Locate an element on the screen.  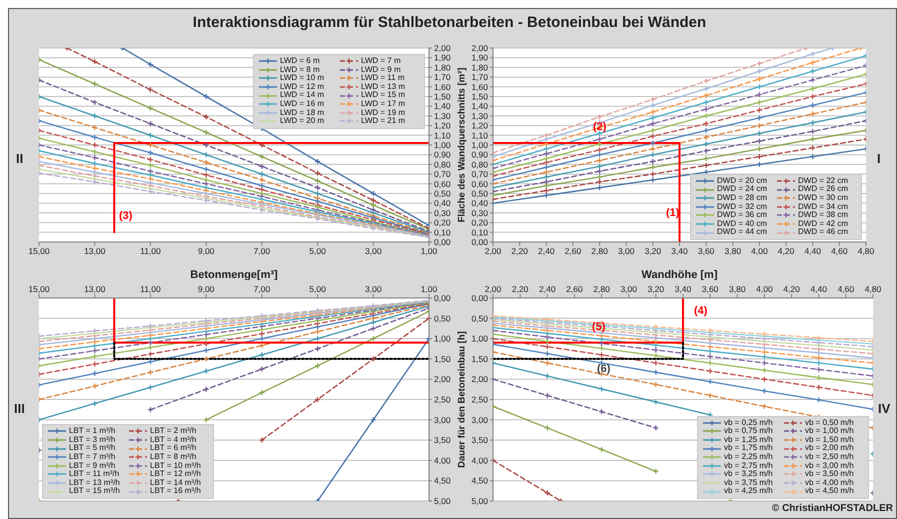
legend-label: LWD = 6 m is located at coordinates (300, 61).